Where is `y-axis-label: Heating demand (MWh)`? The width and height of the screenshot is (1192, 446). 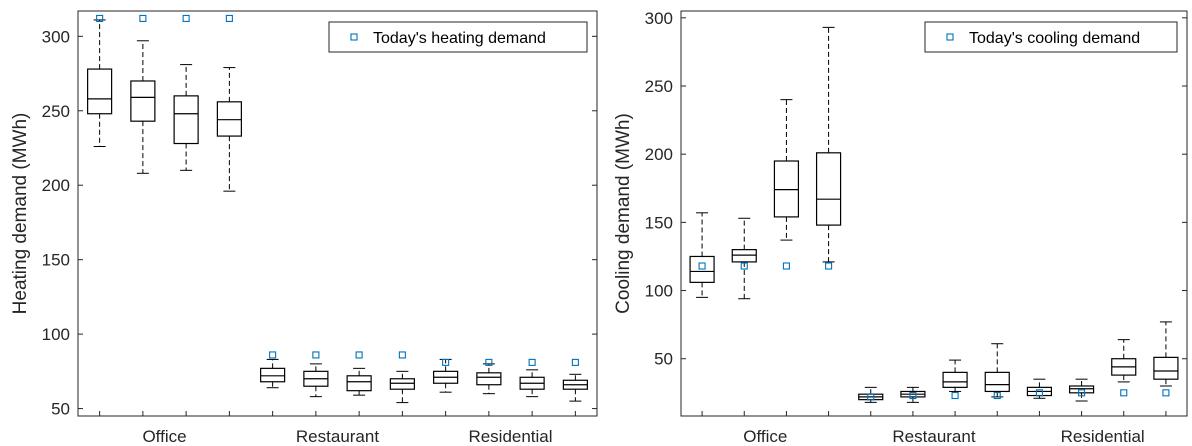 y-axis-label: Heating demand (MWh) is located at coordinates (20, 214).